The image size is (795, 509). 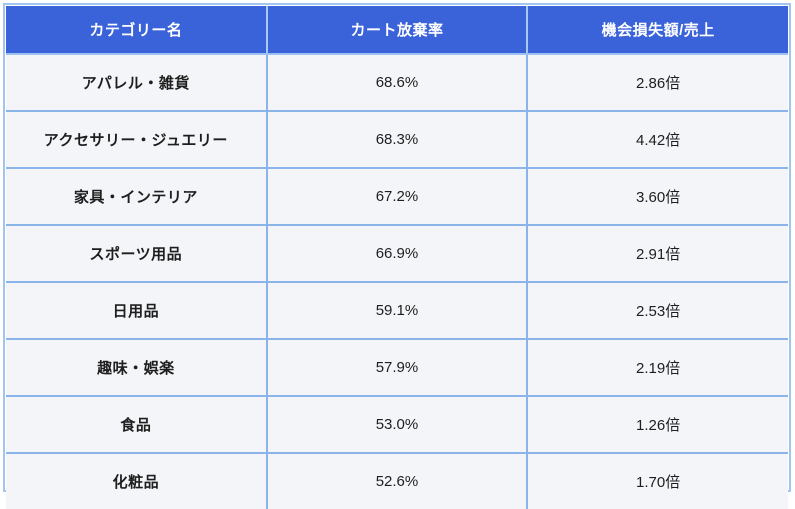 I want to click on table-row: 日用品 59.1% 2.53倍, so click(x=397, y=310).